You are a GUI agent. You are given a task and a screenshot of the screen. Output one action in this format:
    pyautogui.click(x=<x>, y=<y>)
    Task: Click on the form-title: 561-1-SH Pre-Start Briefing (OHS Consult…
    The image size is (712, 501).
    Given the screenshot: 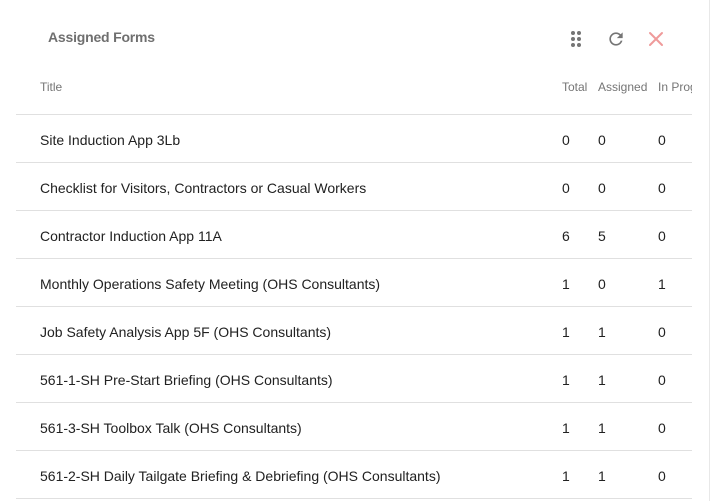 What is the action you would take?
    pyautogui.click(x=186, y=380)
    